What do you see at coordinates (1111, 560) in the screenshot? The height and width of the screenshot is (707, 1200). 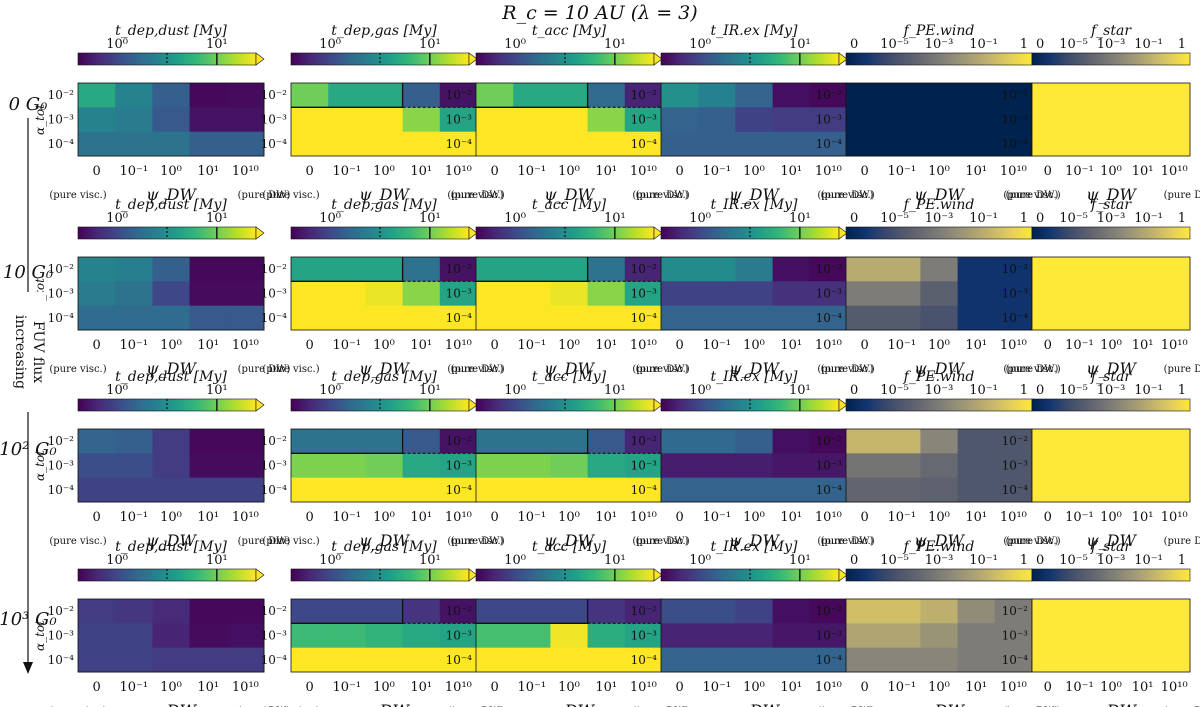 I see `colorbar-tick-label: 10⁻³` at bounding box center [1111, 560].